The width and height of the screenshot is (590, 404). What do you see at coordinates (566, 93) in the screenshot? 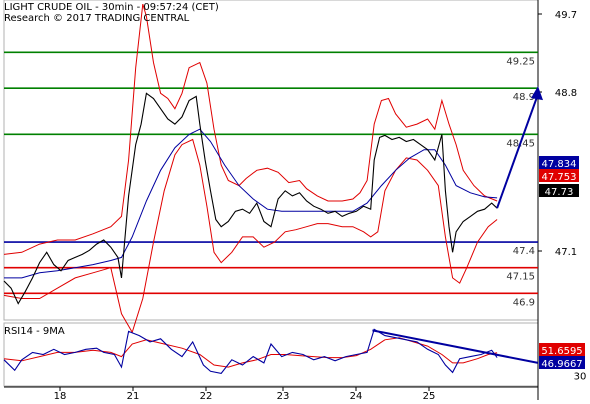
I see `y-tick-label: 48.8` at bounding box center [566, 93].